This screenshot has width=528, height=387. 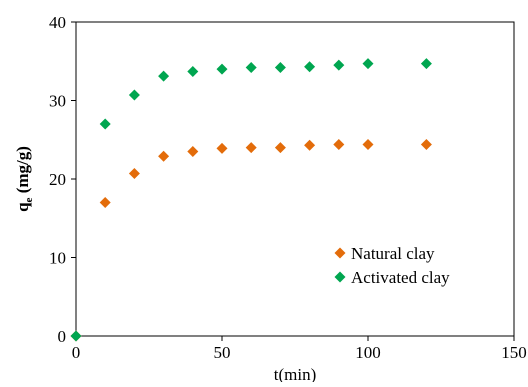 I want to click on y-axis-title: qe (mg/g), so click(x=24, y=179).